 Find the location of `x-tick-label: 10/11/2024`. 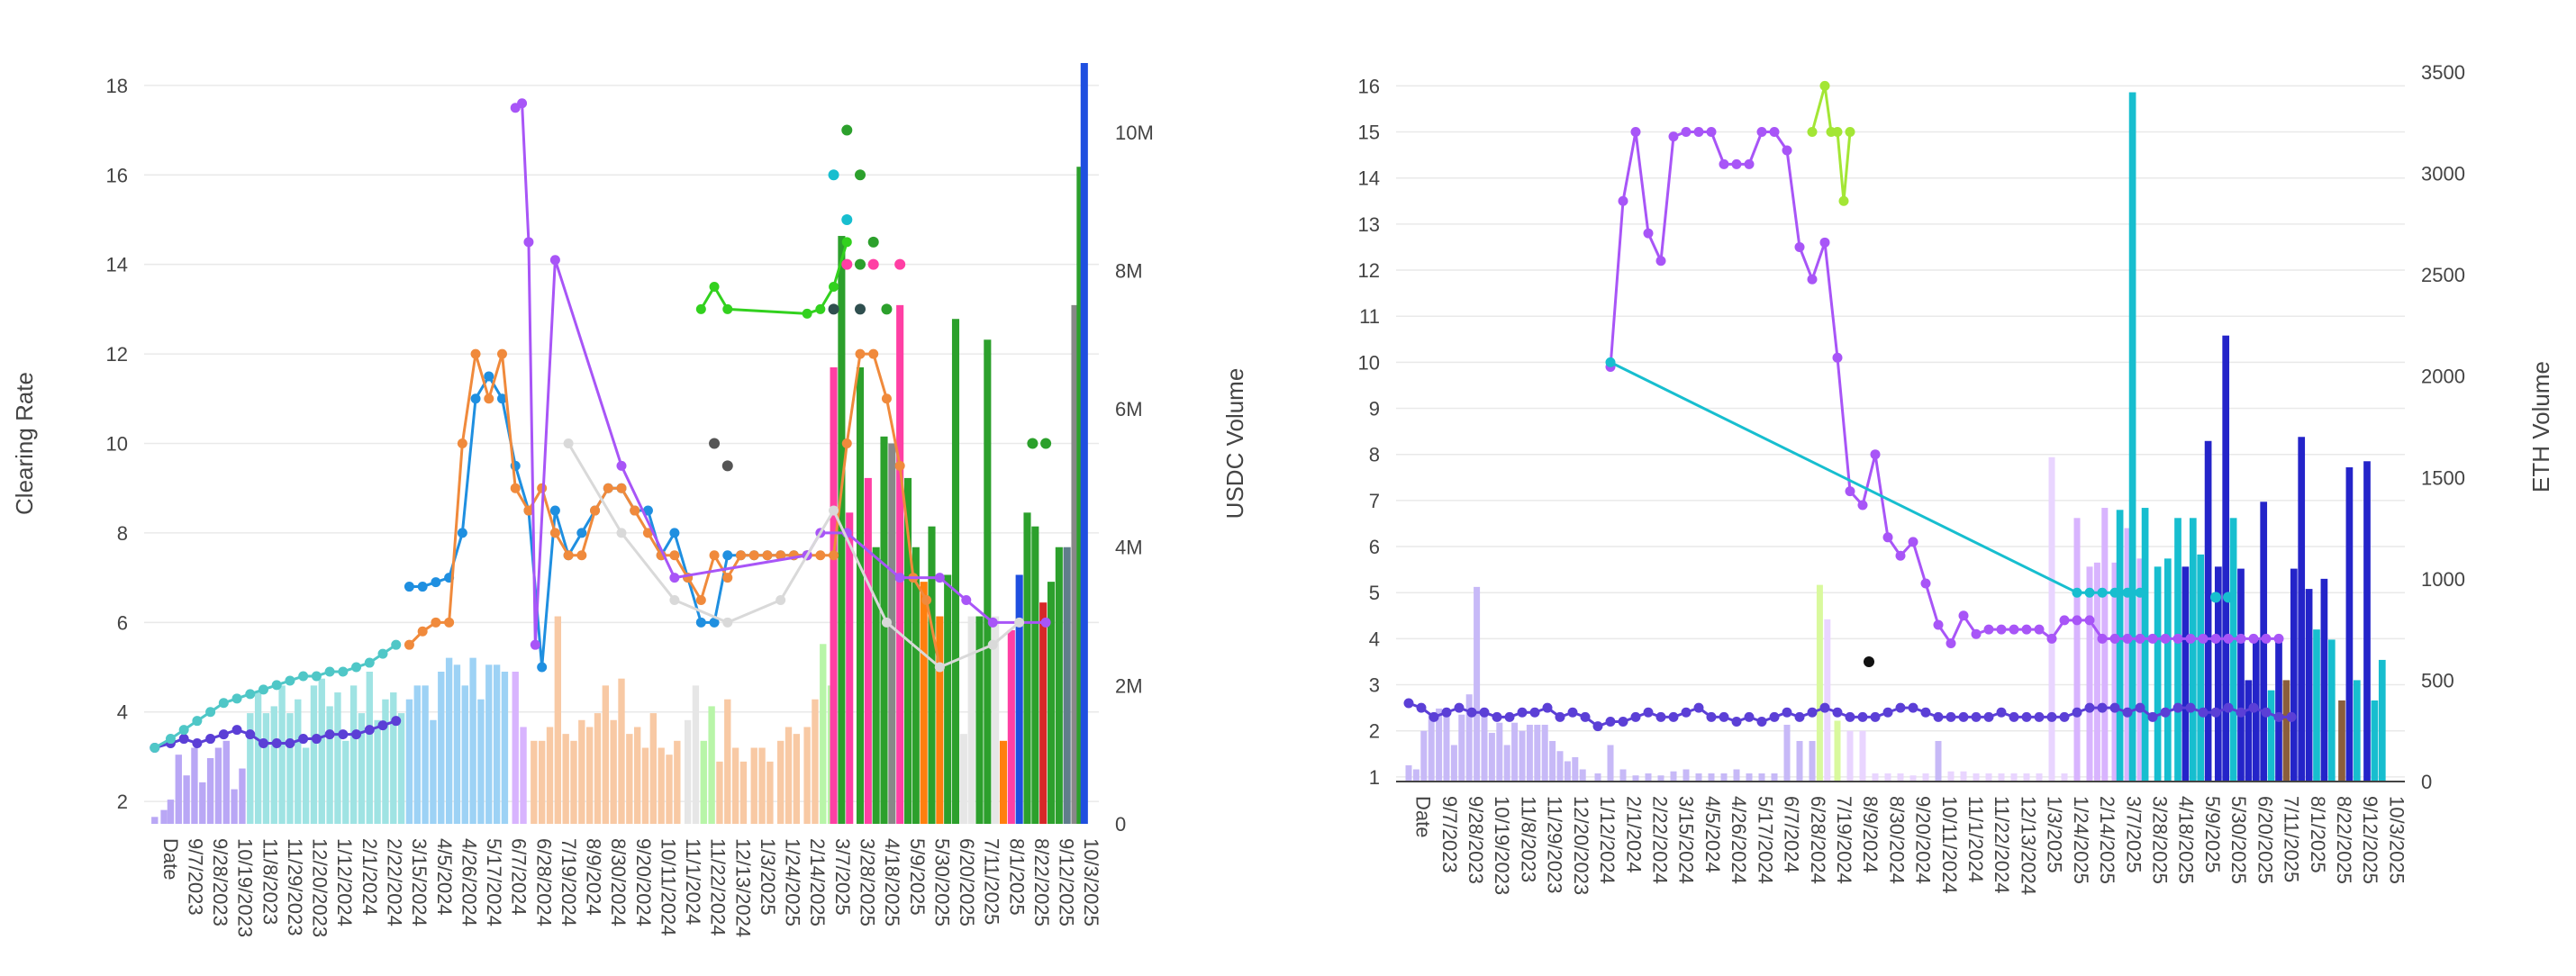

x-tick-label: 10/11/2024 is located at coordinates (668, 886).